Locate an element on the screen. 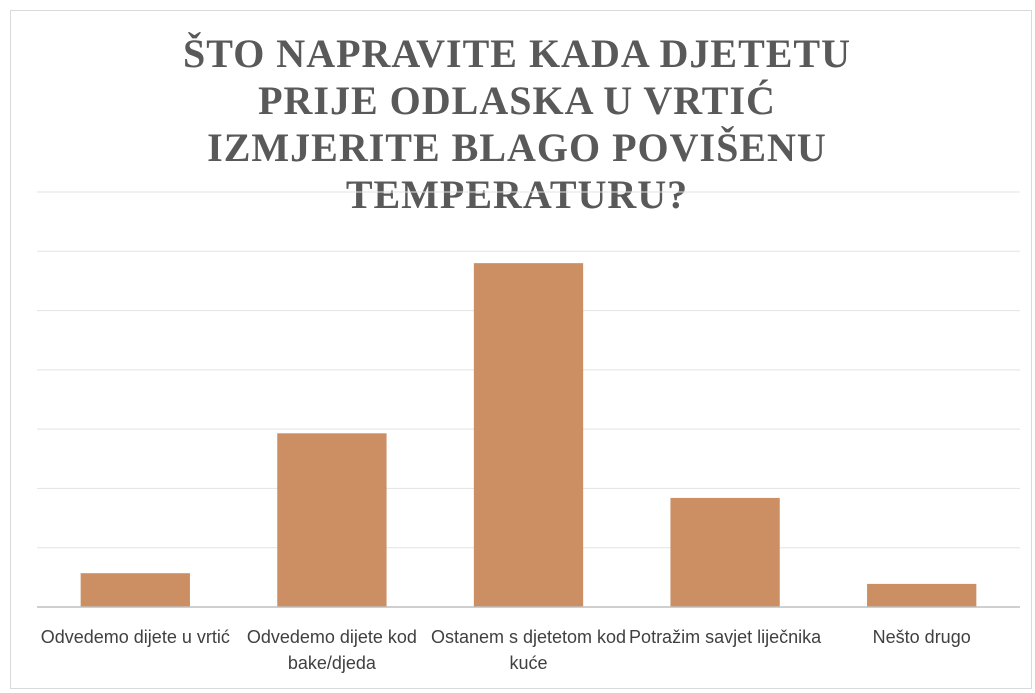  x-tick-label: Odvedemo dijete u vrtić is located at coordinates (135, 637).